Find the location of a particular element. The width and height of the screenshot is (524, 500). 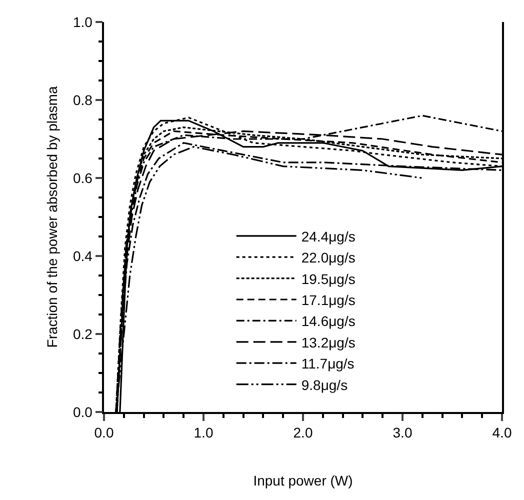

y-axis-title: Fraction of the power absorbed by plasma is located at coordinates (52, 217).